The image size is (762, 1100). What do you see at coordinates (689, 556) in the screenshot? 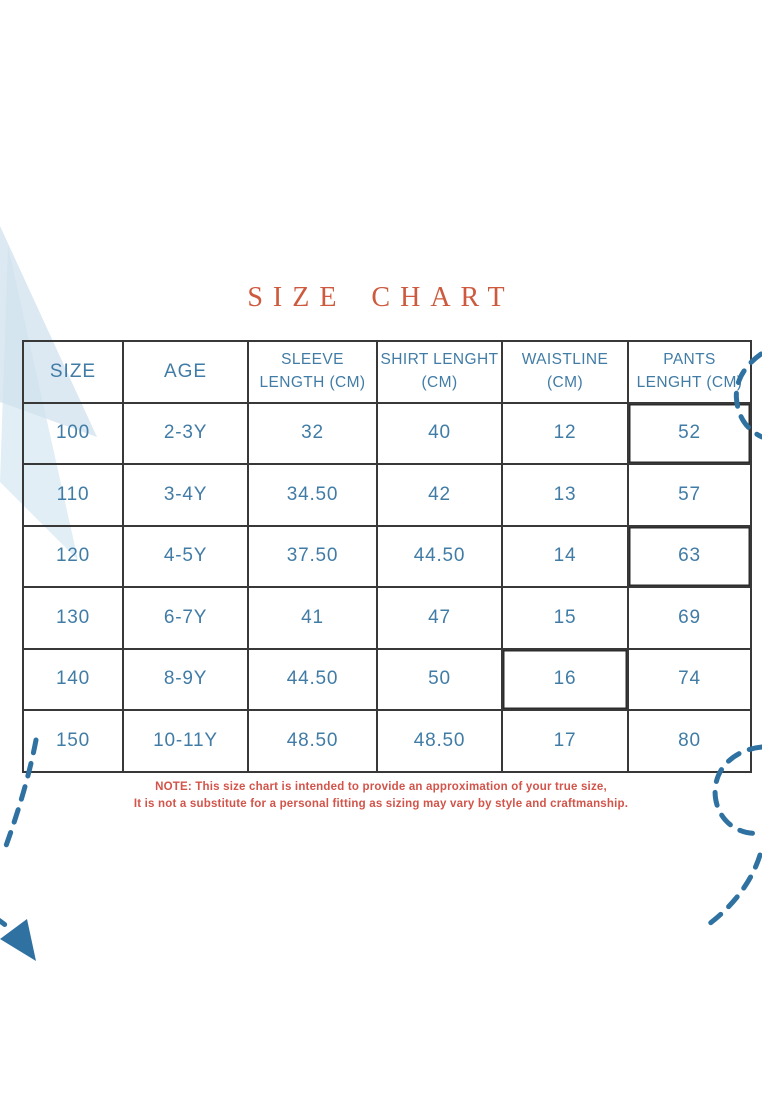
I see `table-cell: 63` at bounding box center [689, 556].